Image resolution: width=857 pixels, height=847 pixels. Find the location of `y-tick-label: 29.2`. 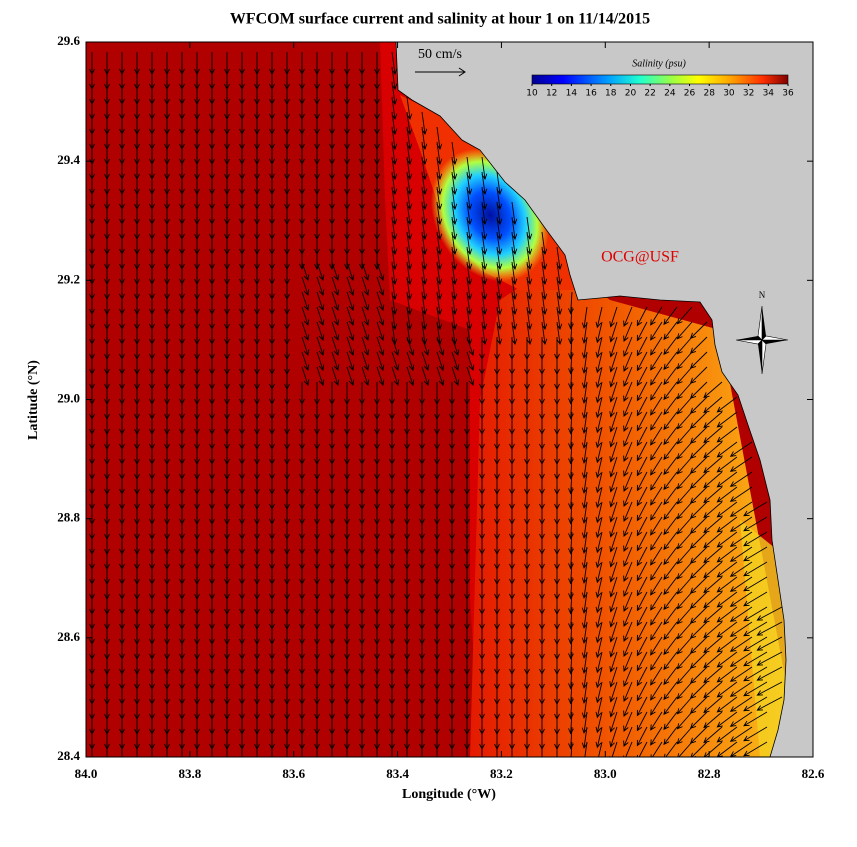

y-tick-label: 29.2 is located at coordinates (68, 278).